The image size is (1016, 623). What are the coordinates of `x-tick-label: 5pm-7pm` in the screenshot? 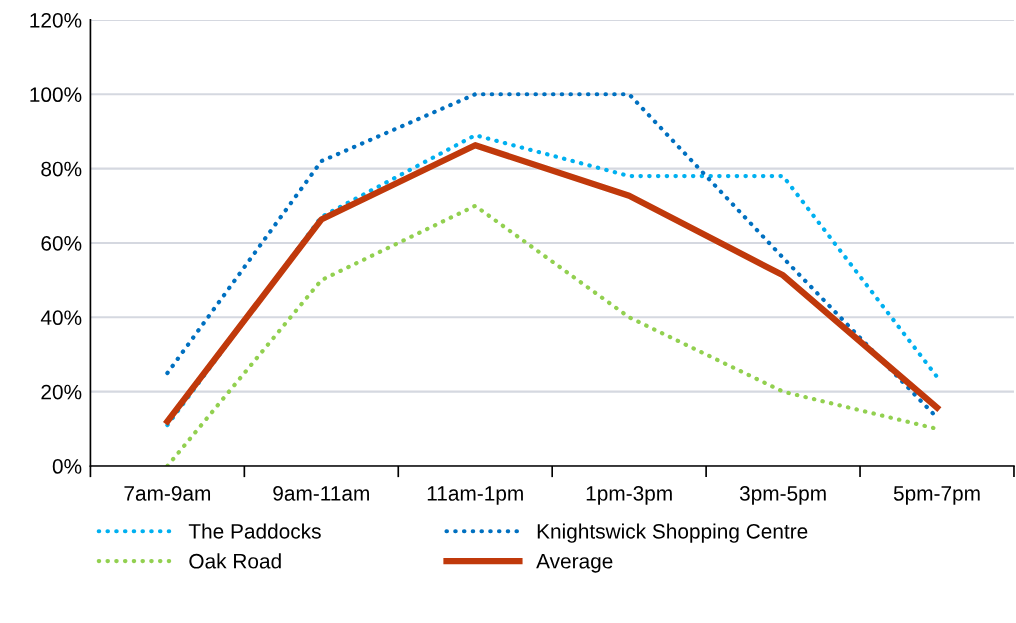 It's located at (936, 495).